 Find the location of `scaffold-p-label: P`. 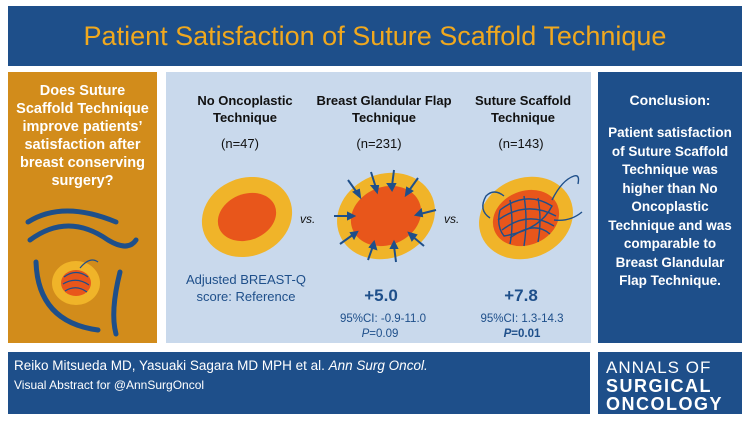

scaffold-p-label: P is located at coordinates (507, 334).